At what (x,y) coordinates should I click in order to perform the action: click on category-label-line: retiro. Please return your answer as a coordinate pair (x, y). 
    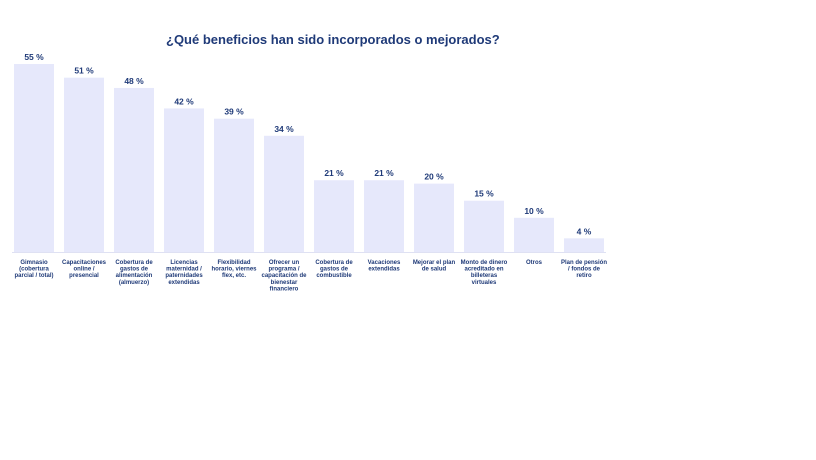
    Looking at the image, I should click on (584, 276).